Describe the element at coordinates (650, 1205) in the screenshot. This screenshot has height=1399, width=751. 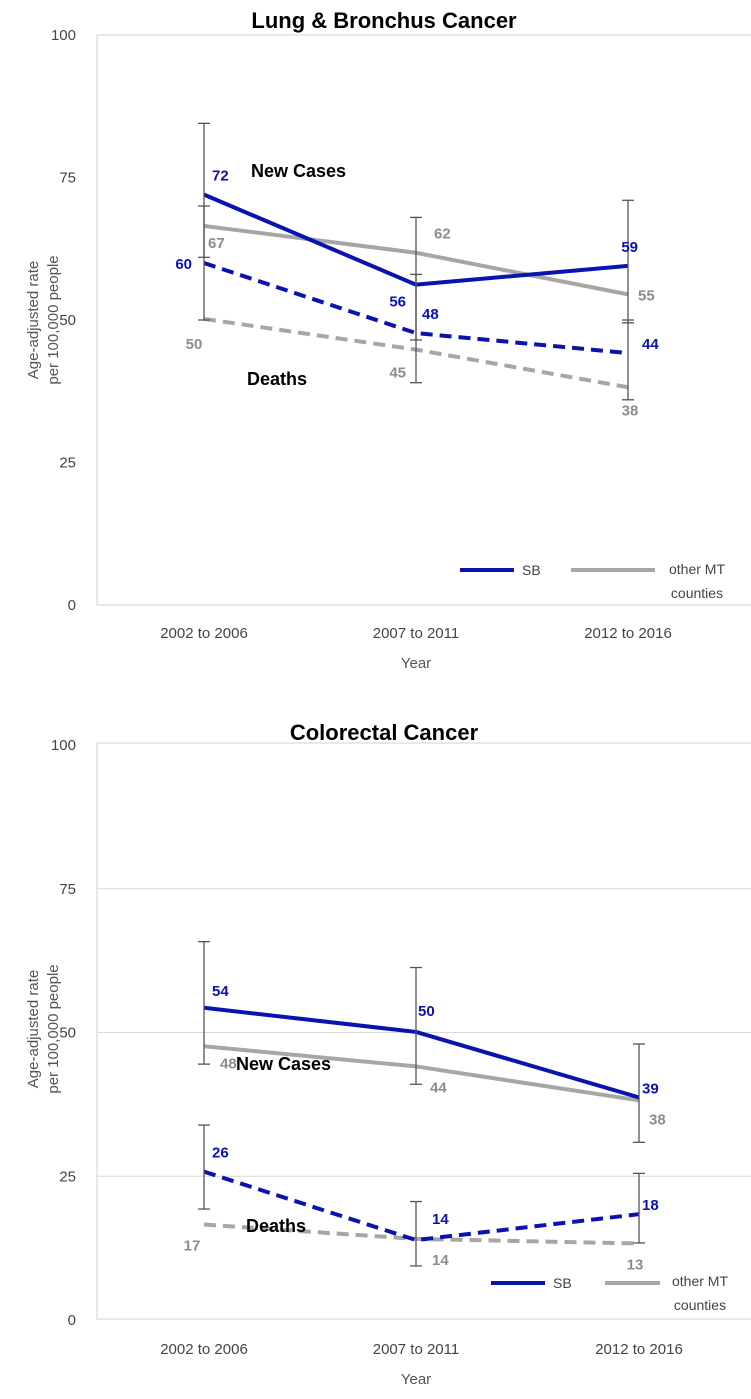
I see `data-label: 18` at that location.